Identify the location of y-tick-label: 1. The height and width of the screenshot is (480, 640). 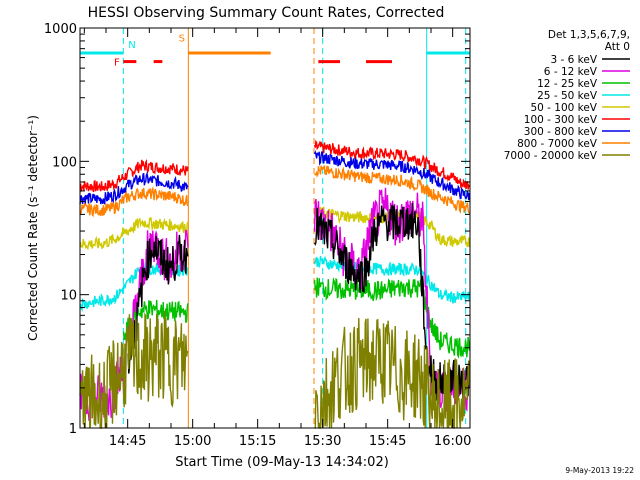
(73, 429).